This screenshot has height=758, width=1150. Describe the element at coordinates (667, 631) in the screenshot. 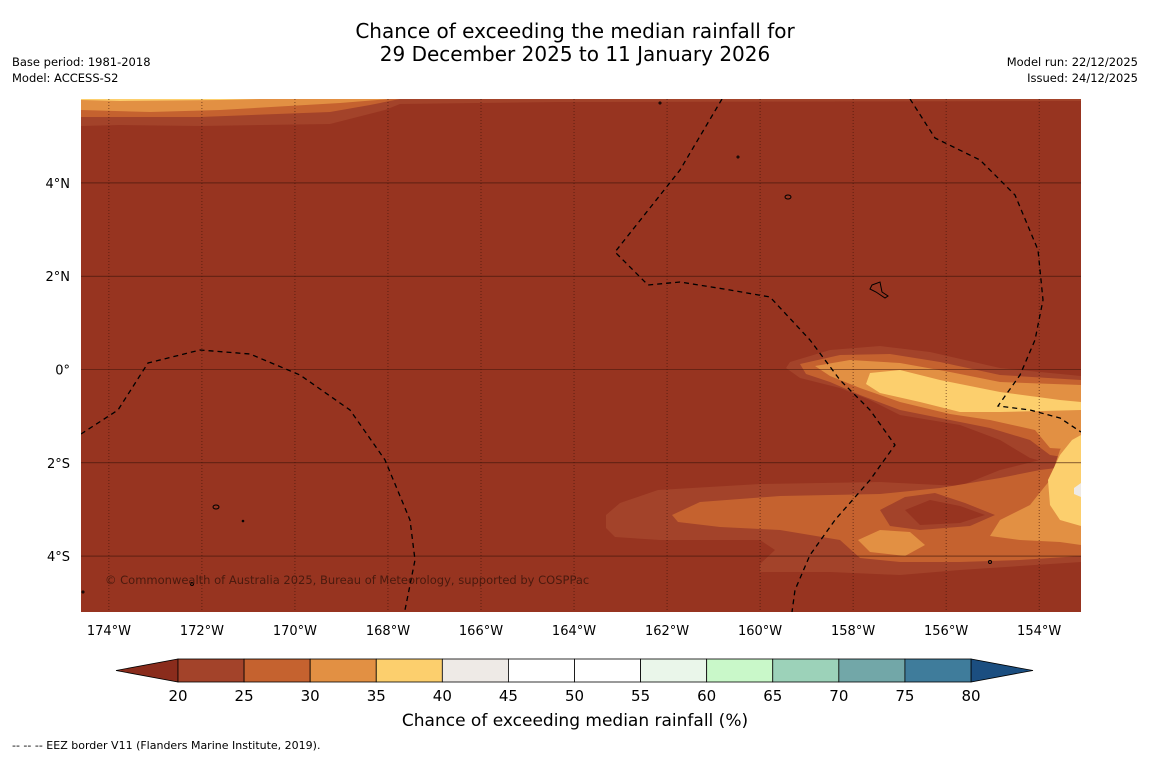

I see `lon-label: 162°W` at that location.